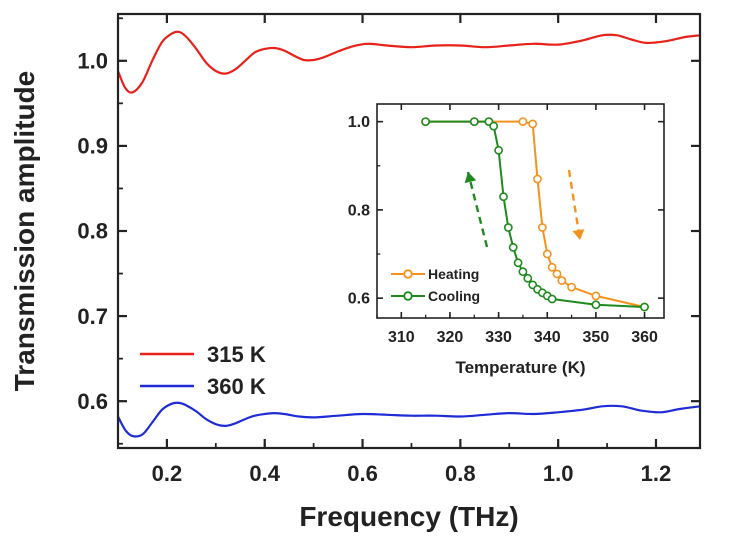 Image resolution: width=739 pixels, height=544 pixels. What do you see at coordinates (547, 337) in the screenshot?
I see `x-tick-label: 340` at bounding box center [547, 337].